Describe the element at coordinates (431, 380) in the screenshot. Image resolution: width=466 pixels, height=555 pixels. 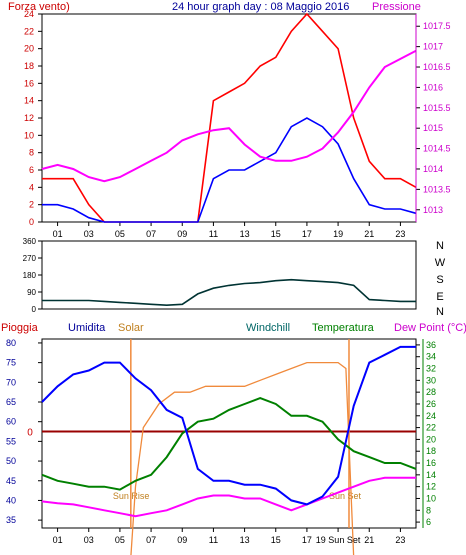
I see `temp-y-tick-label: 30` at that location.